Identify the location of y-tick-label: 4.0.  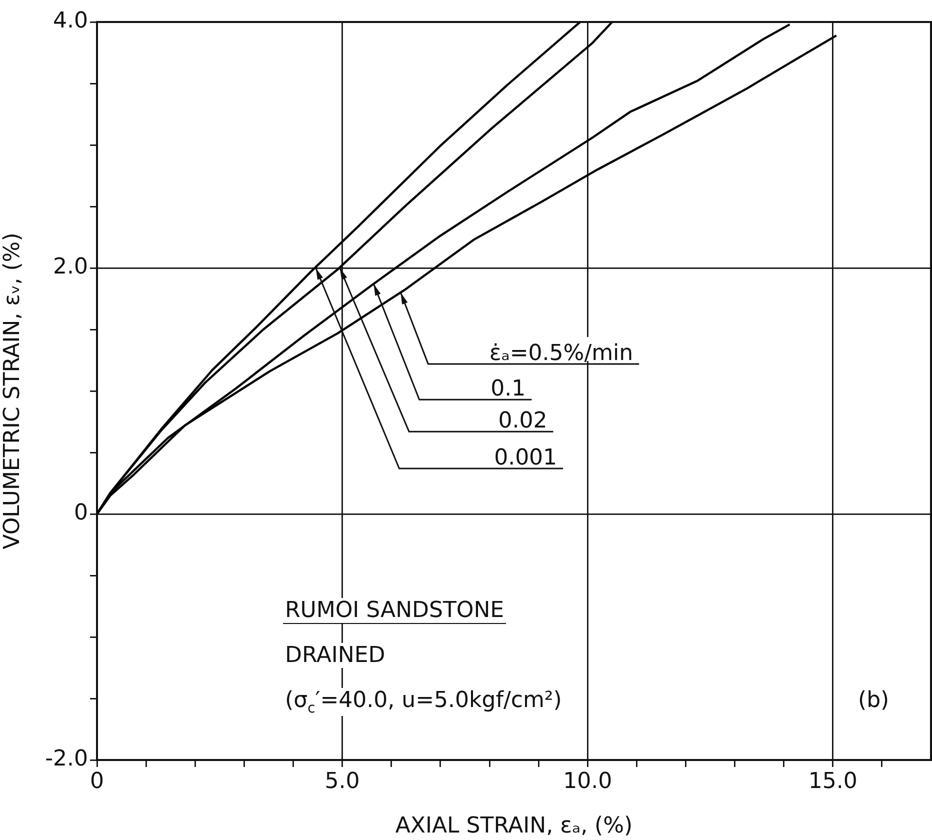
(70, 21).